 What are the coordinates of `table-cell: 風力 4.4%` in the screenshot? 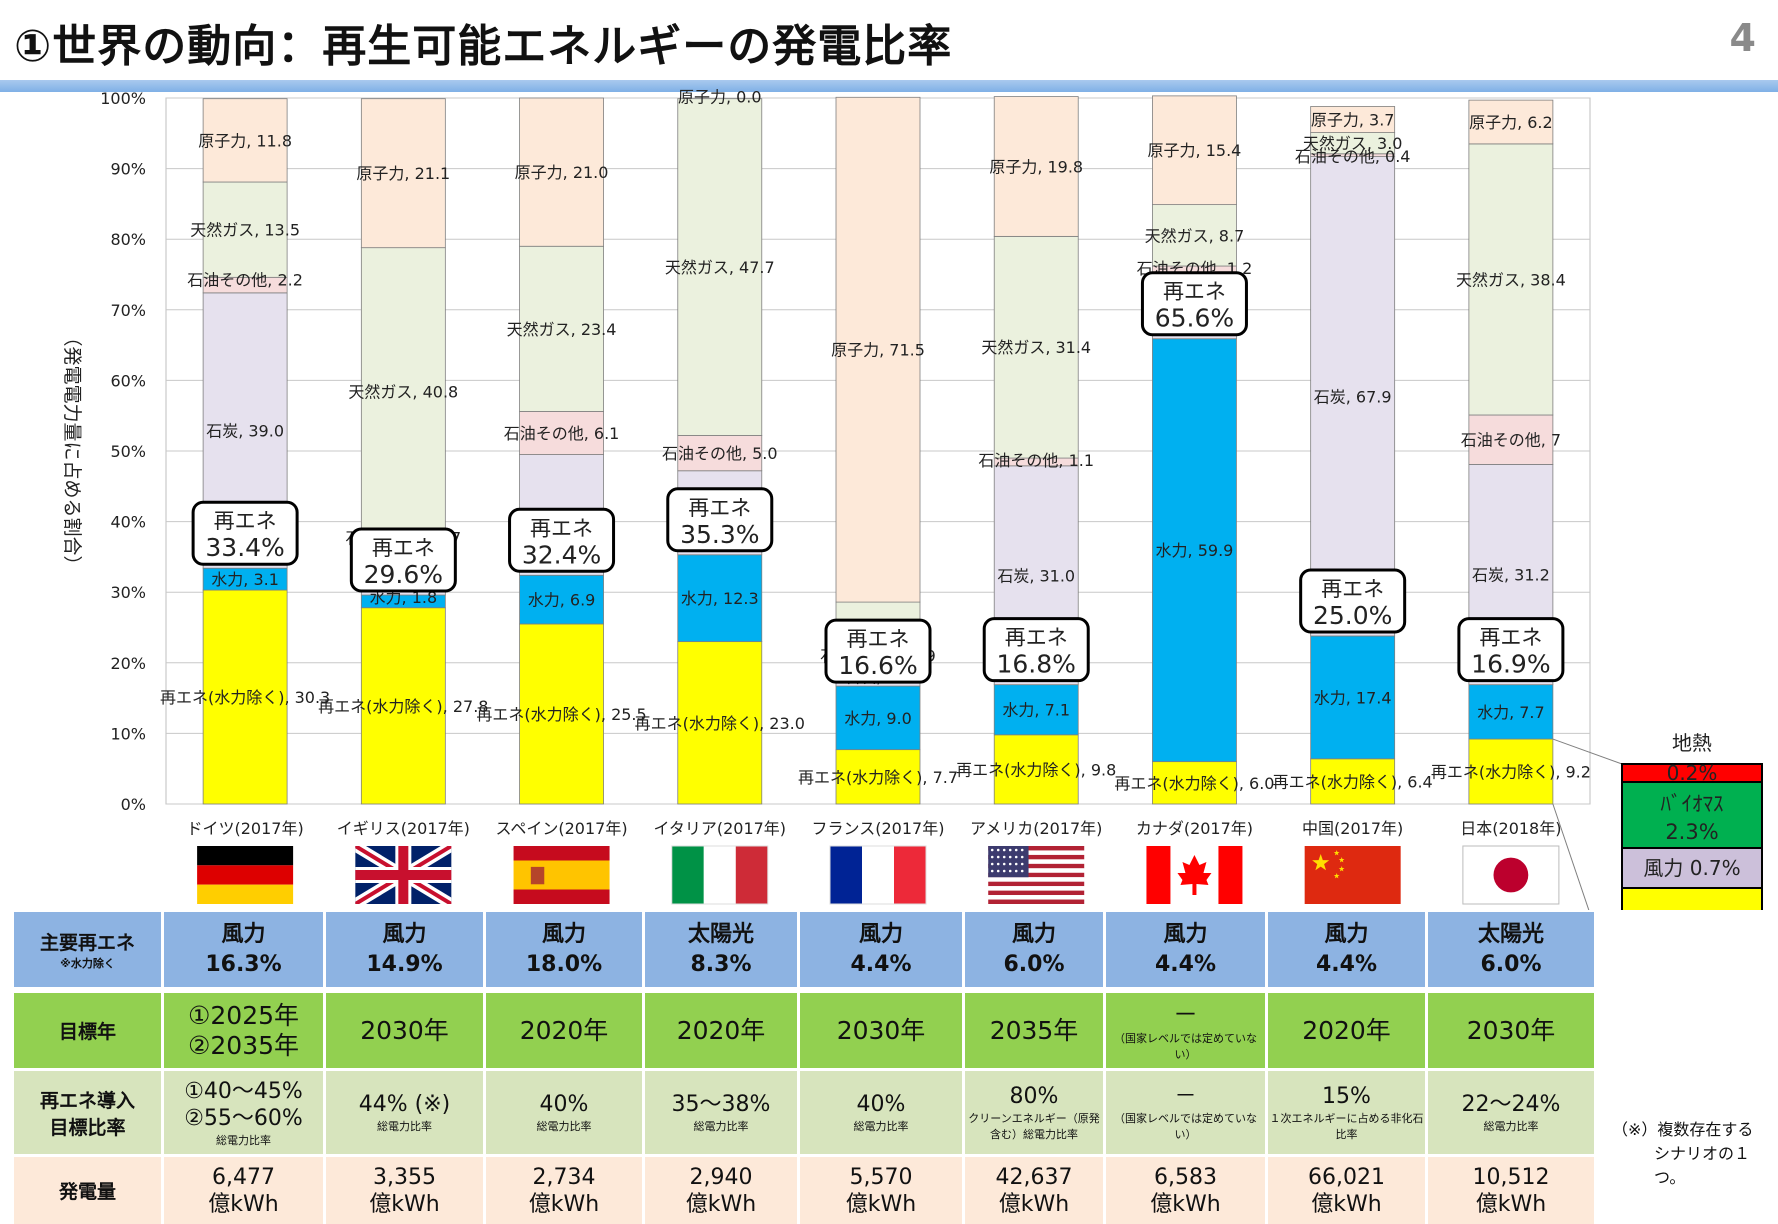 It's located at (1346, 949).